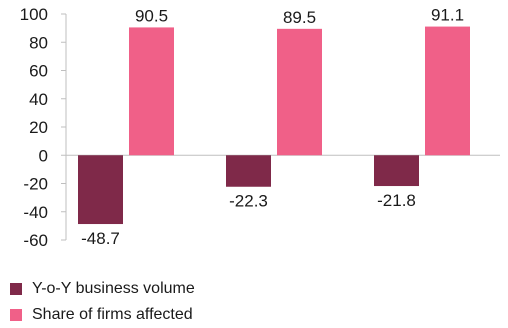  What do you see at coordinates (38, 99) in the screenshot?
I see `y-tick-label: 40` at bounding box center [38, 99].